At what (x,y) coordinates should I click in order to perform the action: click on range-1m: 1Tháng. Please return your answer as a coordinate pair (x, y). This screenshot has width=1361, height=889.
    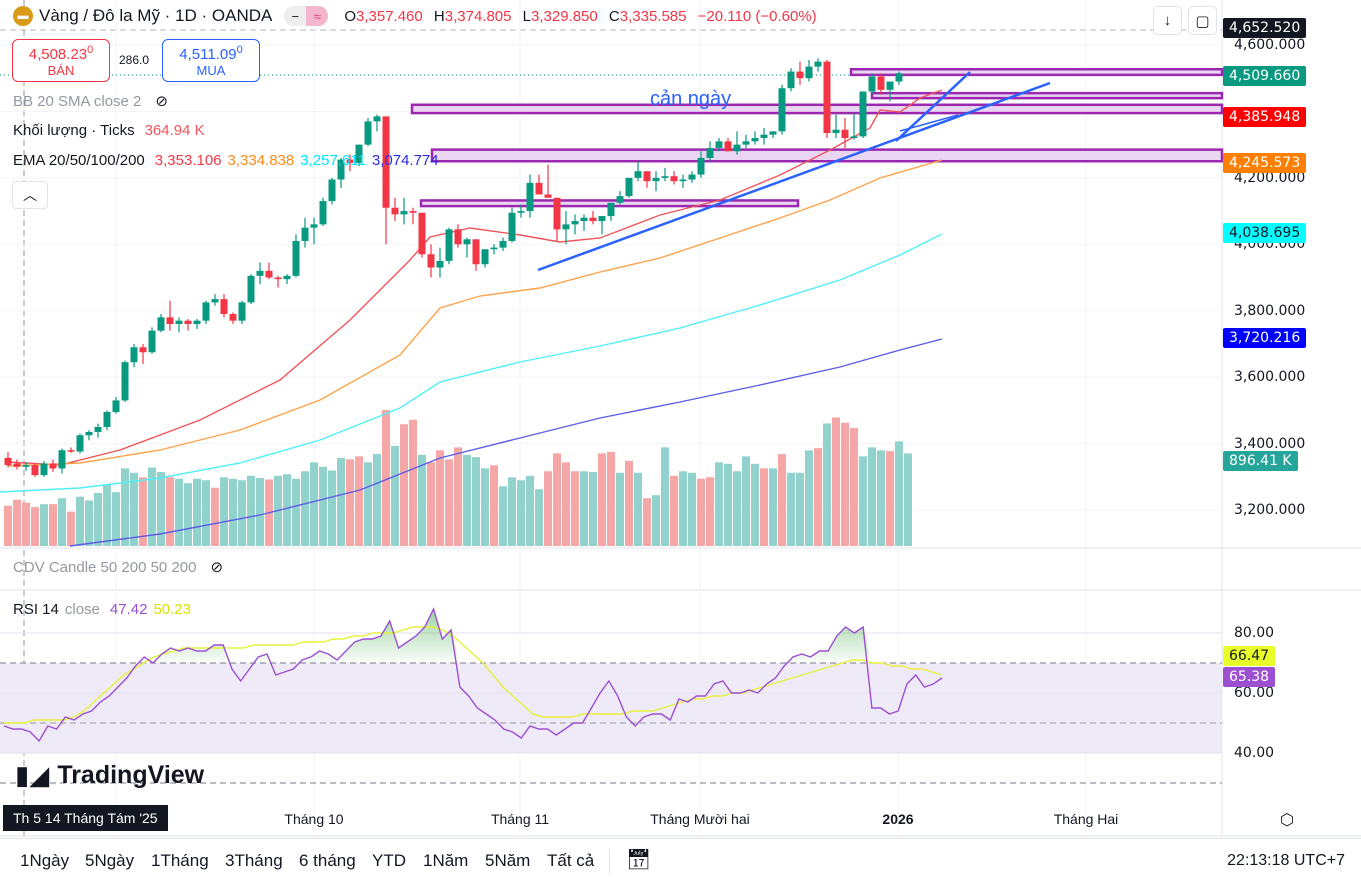
    Looking at the image, I should click on (180, 860).